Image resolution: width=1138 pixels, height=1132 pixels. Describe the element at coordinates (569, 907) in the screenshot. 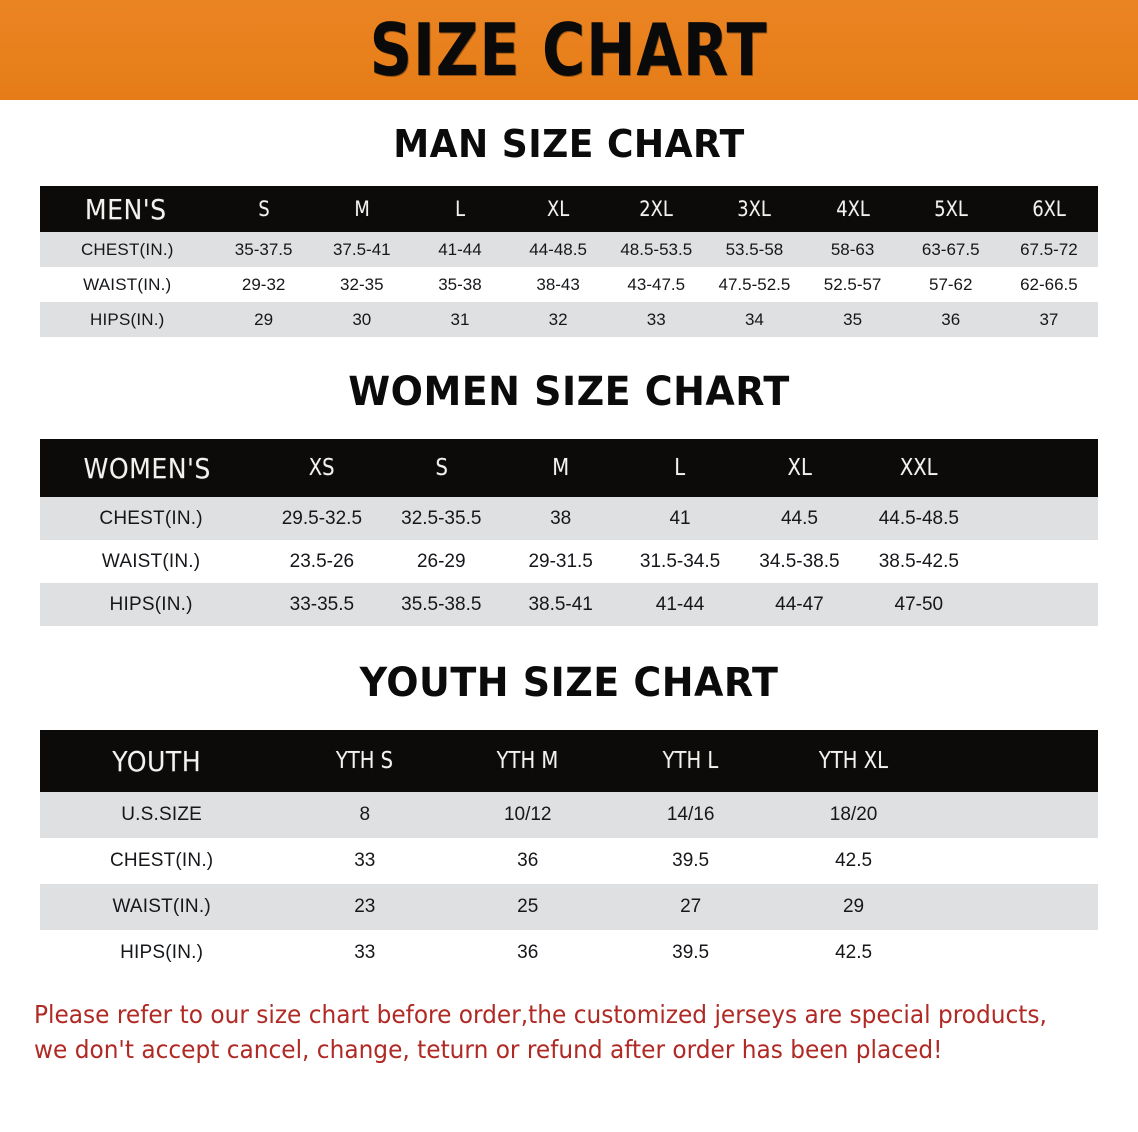

I see `table-row: WAIST(IN.) 23 25 27 29` at that location.